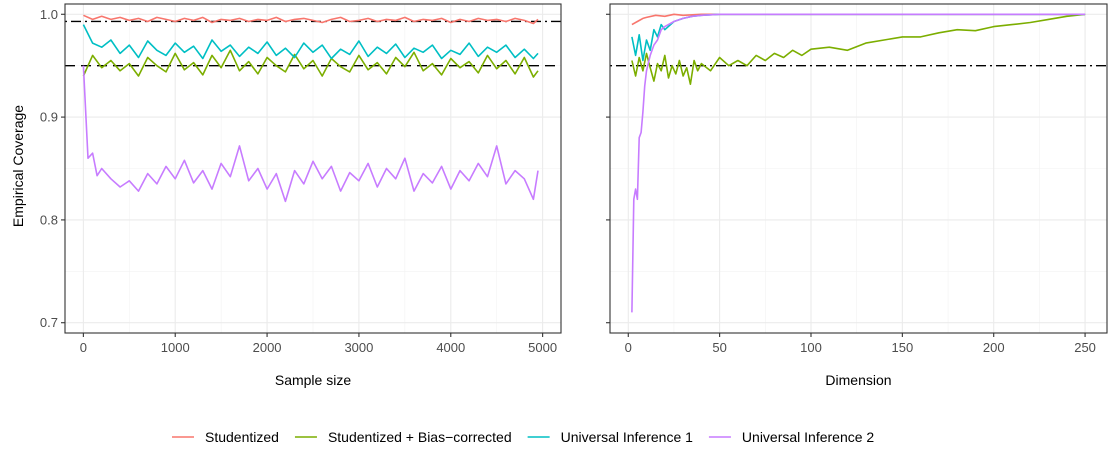 Image resolution: width=1111 pixels, height=457 pixels. Describe the element at coordinates (1085, 347) in the screenshot. I see `x-tick-label: 250` at that location.